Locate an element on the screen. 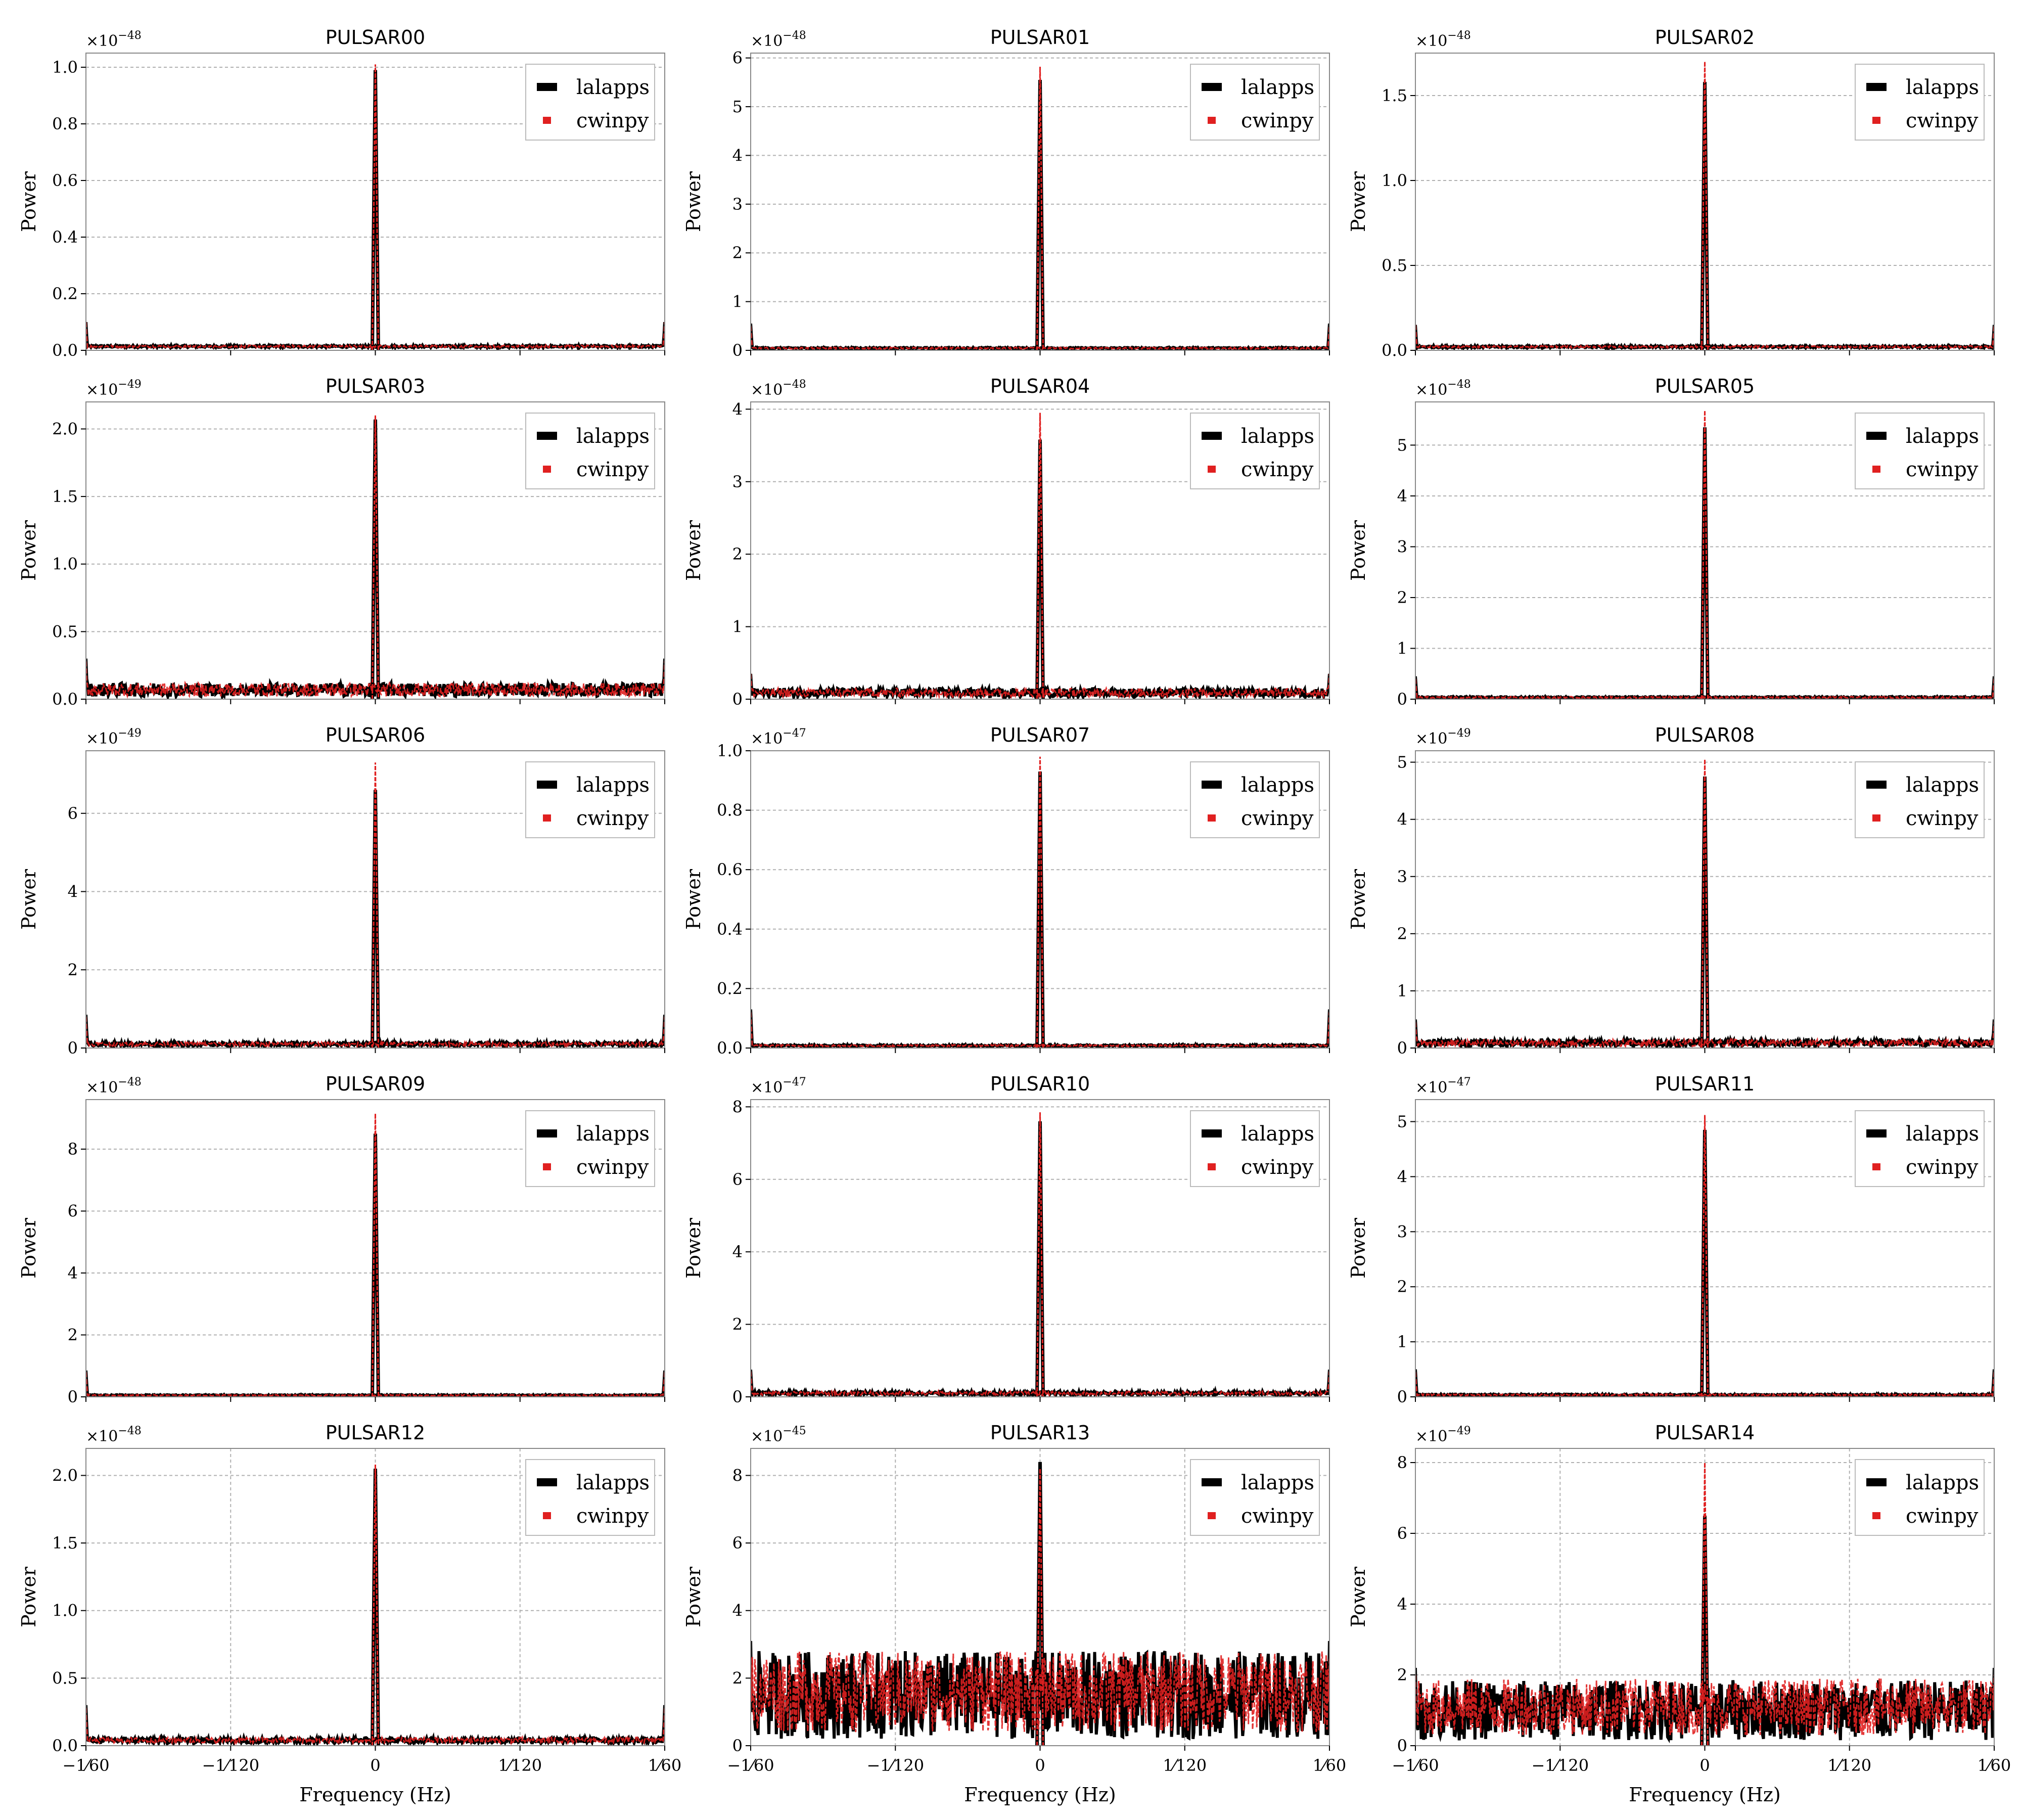 The width and height of the screenshot is (2022, 1820). x-tick-label: −1⁄120 is located at coordinates (230, 1765).